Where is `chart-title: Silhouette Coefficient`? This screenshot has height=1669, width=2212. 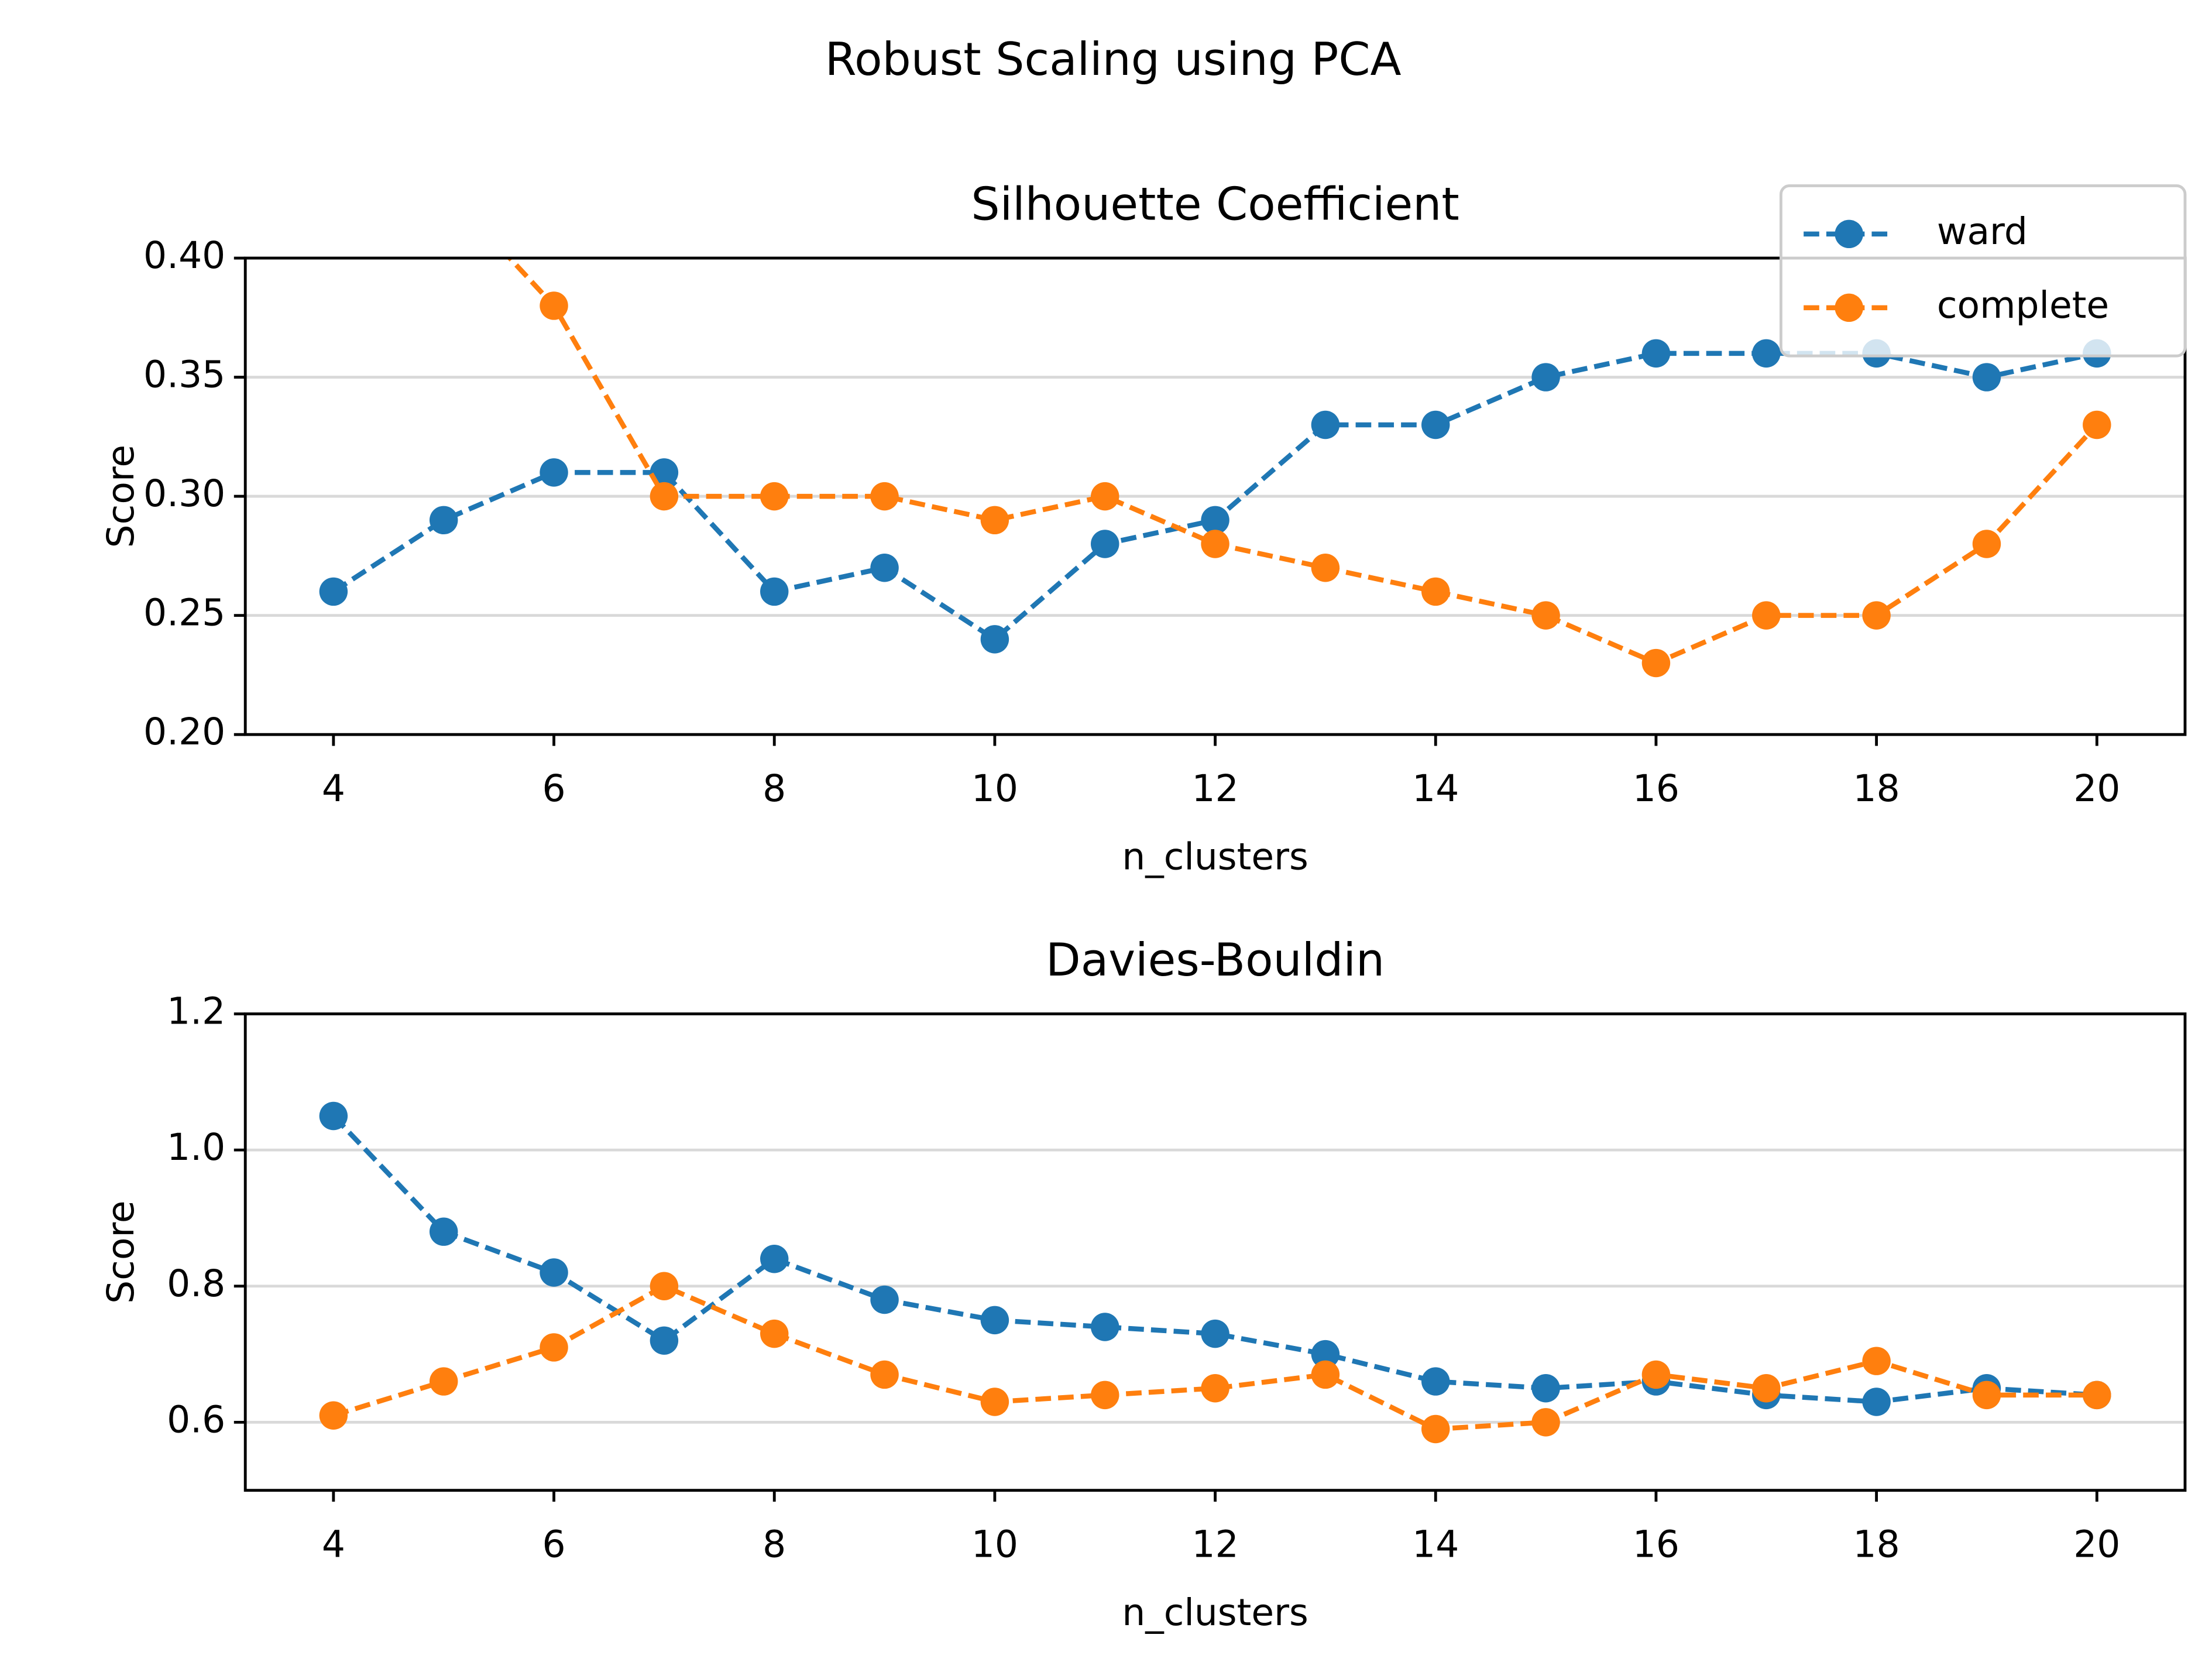 chart-title: Silhouette Coefficient is located at coordinates (1215, 204).